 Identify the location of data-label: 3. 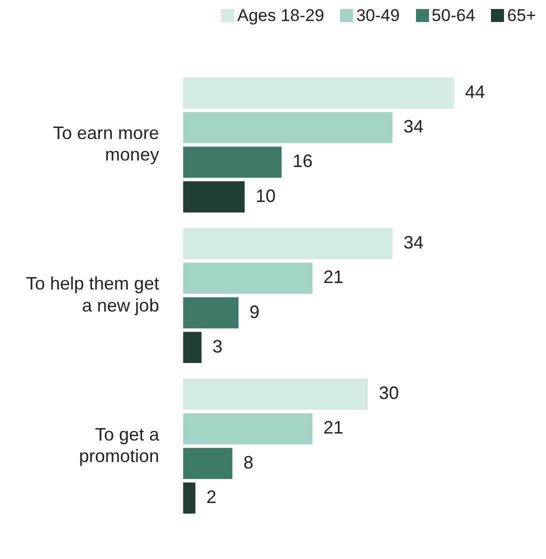
(217, 346).